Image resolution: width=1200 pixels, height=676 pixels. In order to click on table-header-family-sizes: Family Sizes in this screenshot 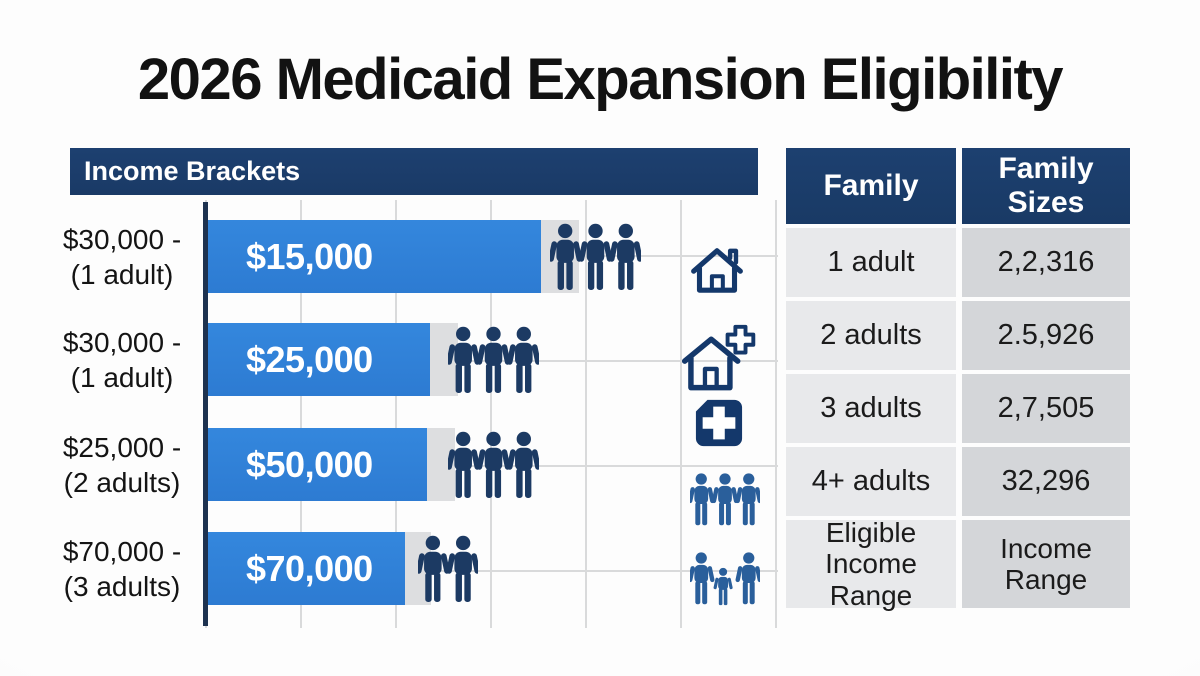, I will do `click(1046, 186)`.